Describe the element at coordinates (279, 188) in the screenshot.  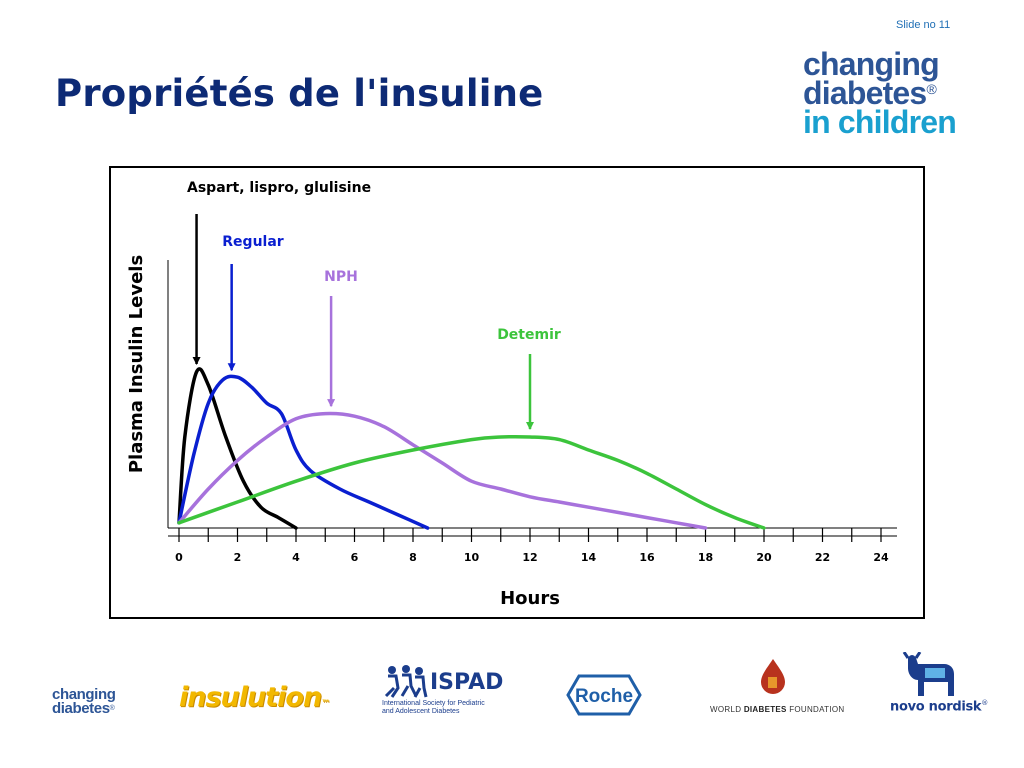
I see `series-label-aspart: Aspart, lispro, glulisine` at that location.